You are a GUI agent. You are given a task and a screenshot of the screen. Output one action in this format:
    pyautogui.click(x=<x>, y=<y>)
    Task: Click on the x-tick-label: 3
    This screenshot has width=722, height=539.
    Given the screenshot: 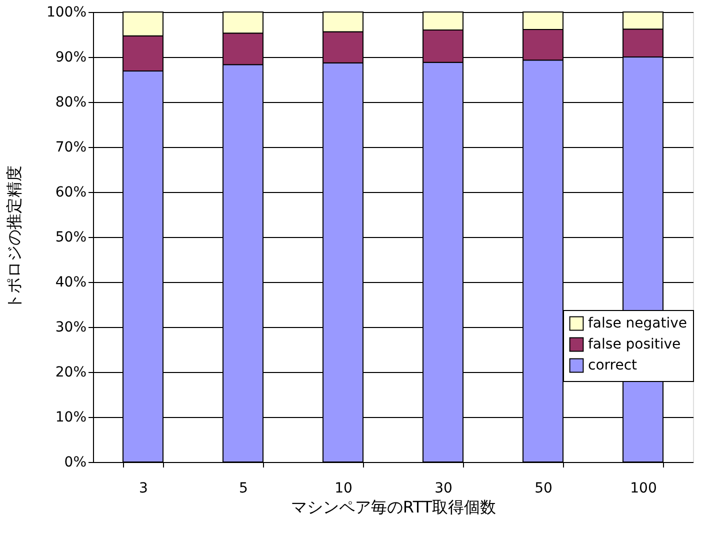 What is the action you would take?
    pyautogui.click(x=143, y=488)
    